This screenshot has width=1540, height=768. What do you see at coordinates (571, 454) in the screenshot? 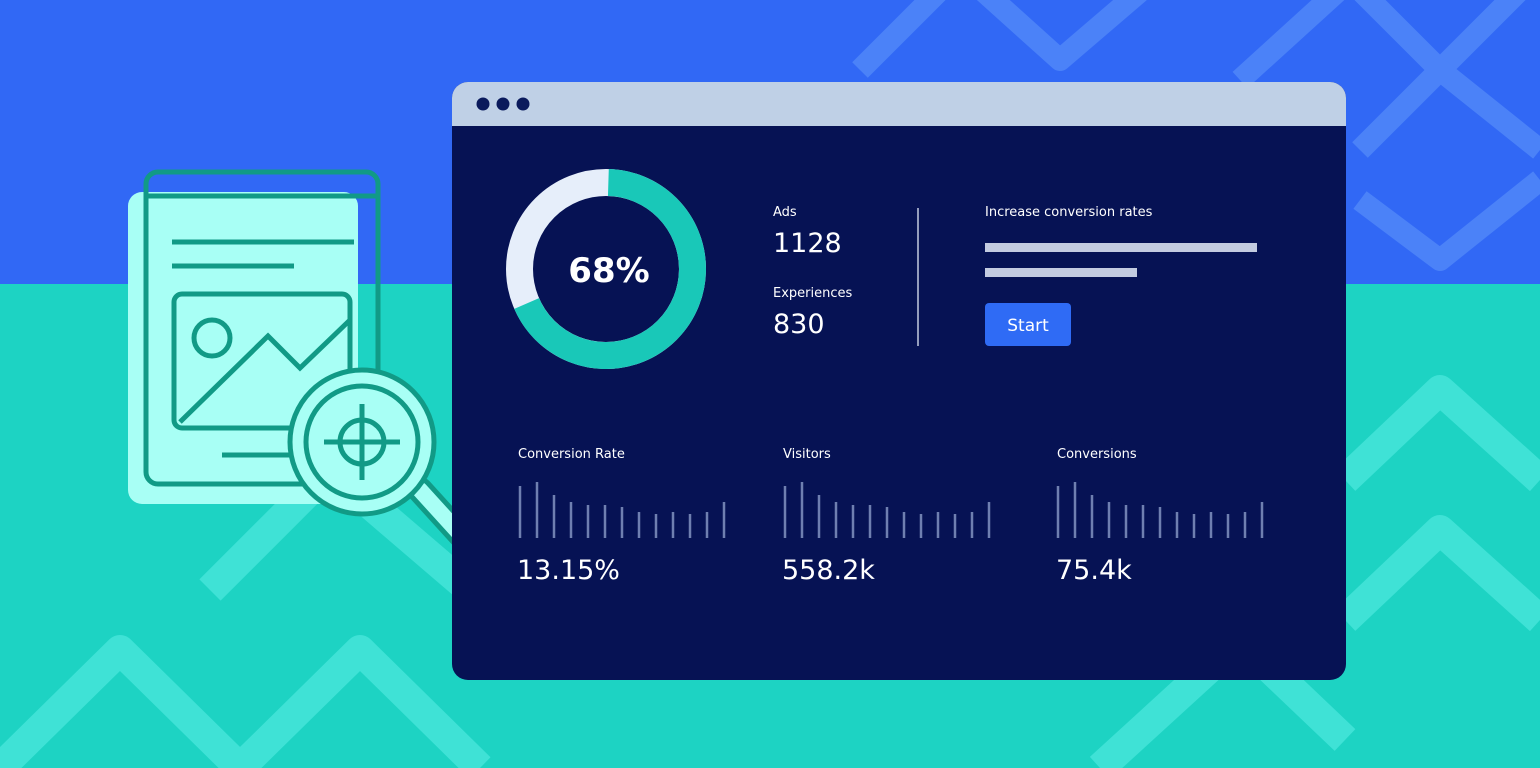
I see `metric-label: Conversion Rate` at bounding box center [571, 454].